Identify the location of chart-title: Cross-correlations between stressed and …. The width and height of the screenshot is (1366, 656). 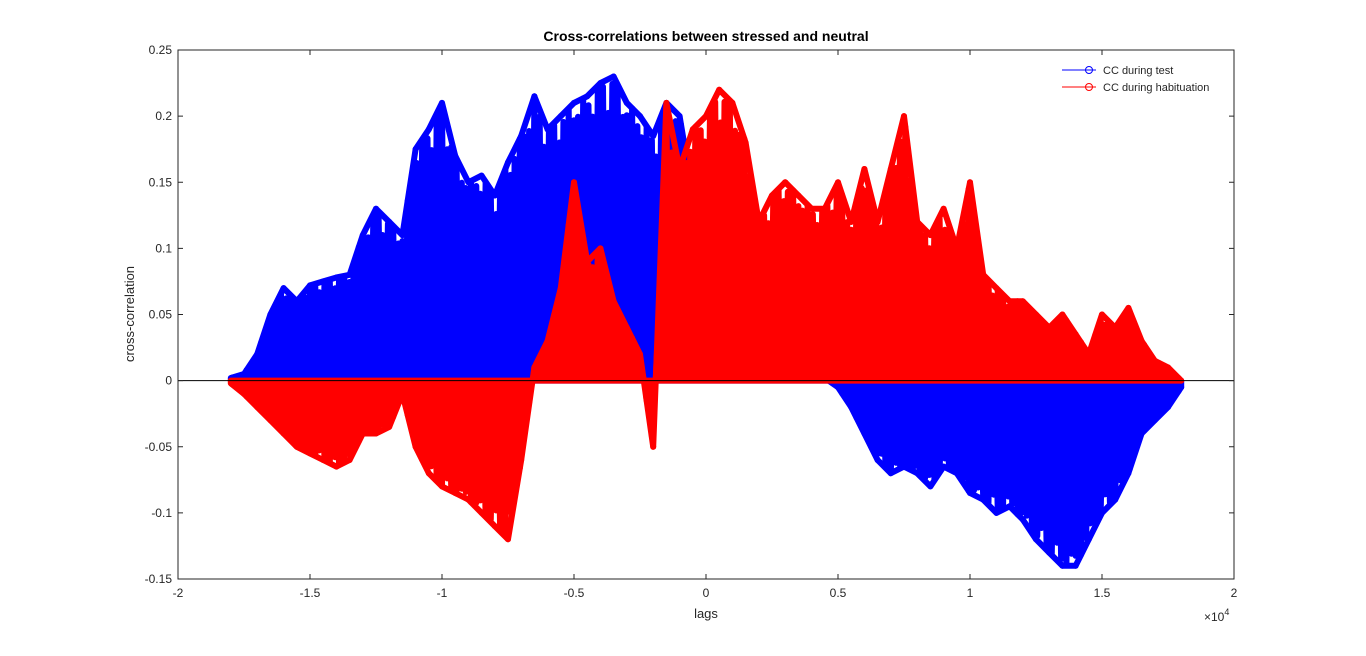
(705, 36).